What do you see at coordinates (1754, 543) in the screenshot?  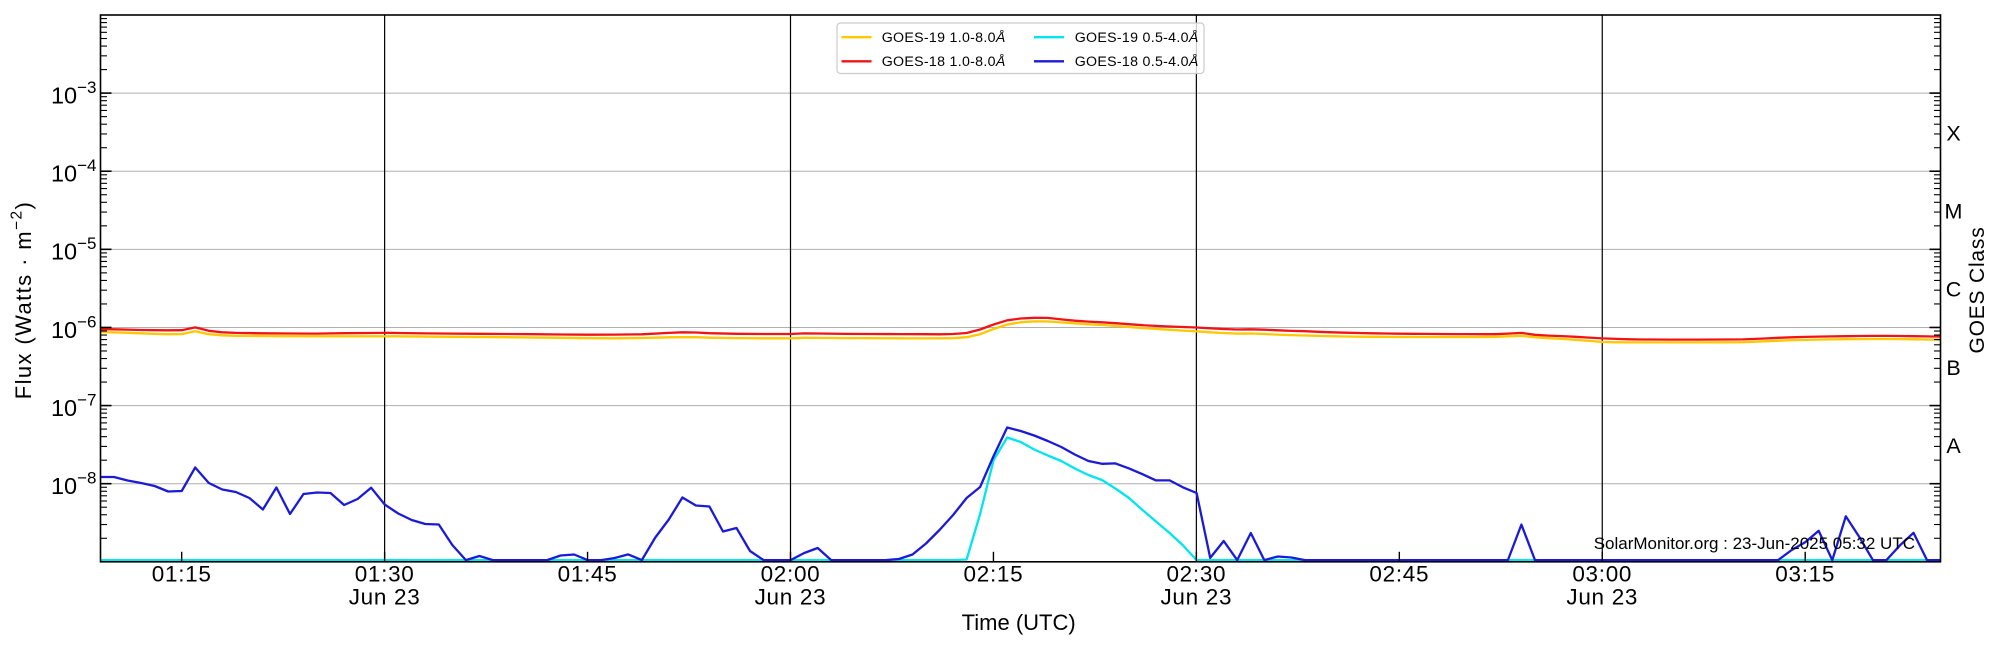 I see `svg-text:SolarMonitor.org : 23-Jun-2025: SolarMonitor.org : 23-Jun-2025 05:32 UTC` at bounding box center [1754, 543].